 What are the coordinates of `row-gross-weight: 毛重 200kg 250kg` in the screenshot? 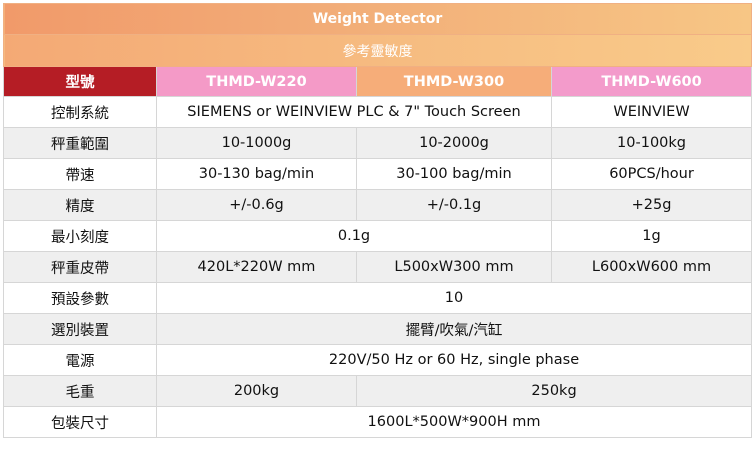 It's located at (378, 391).